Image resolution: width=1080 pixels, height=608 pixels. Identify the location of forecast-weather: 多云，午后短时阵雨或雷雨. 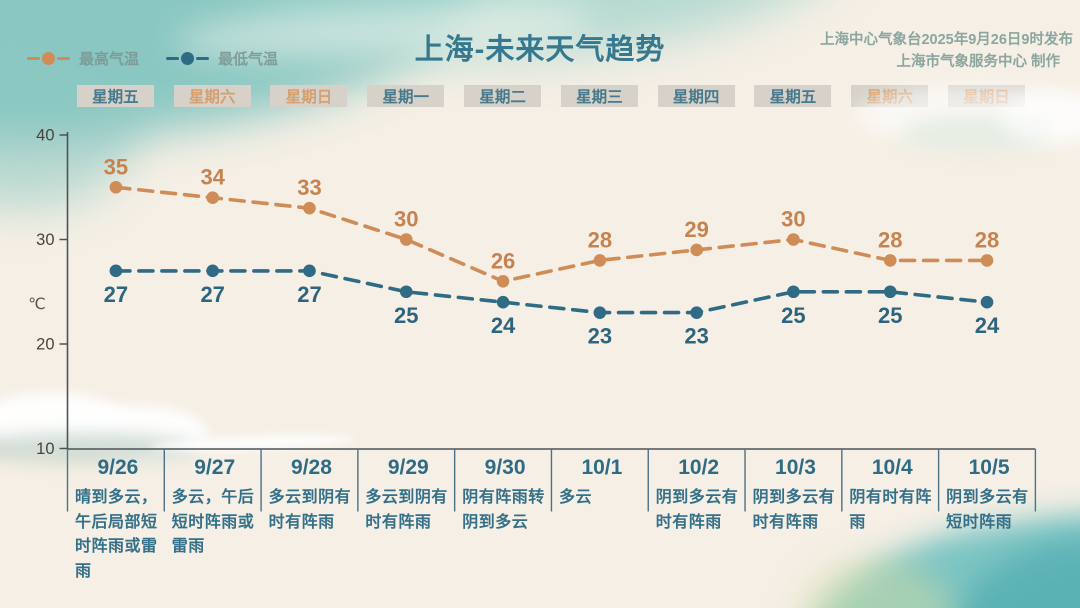
(213, 522).